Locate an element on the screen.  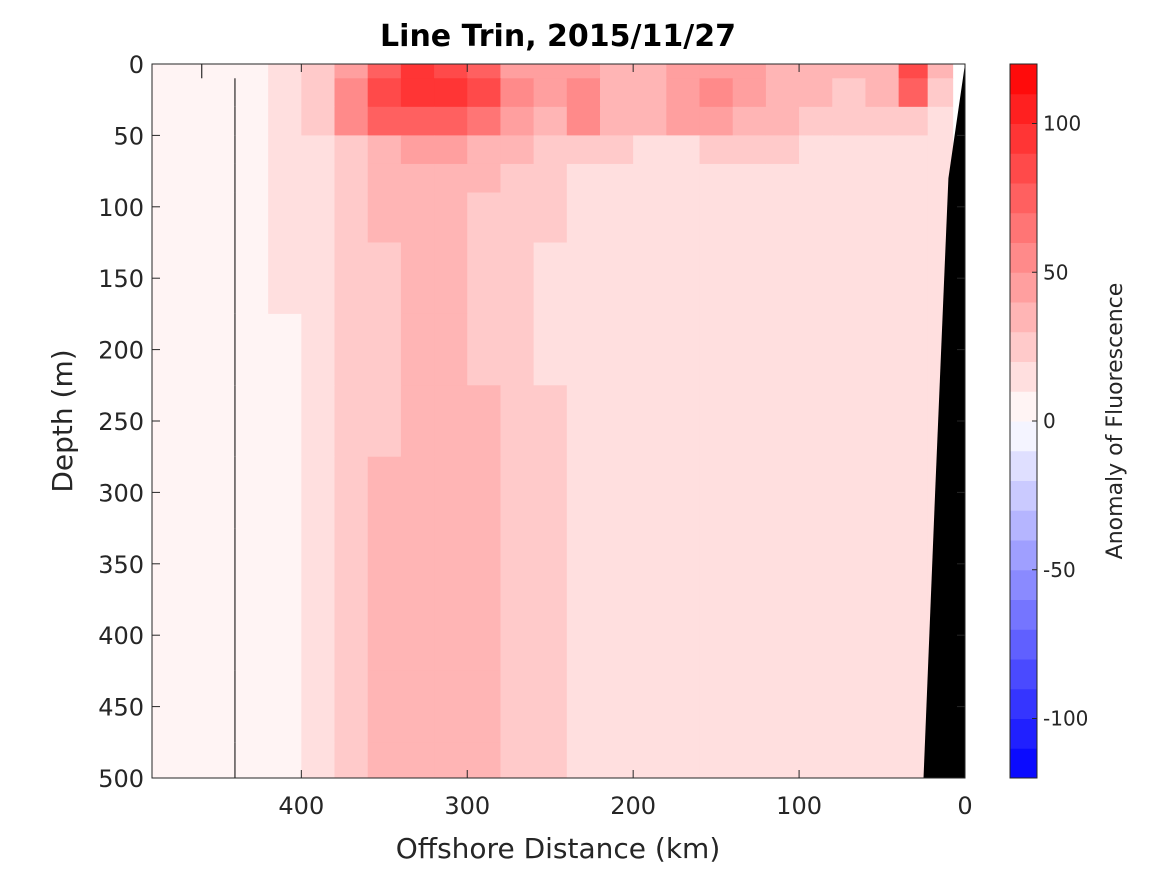
y-tick-label: 400 is located at coordinates (121, 636).